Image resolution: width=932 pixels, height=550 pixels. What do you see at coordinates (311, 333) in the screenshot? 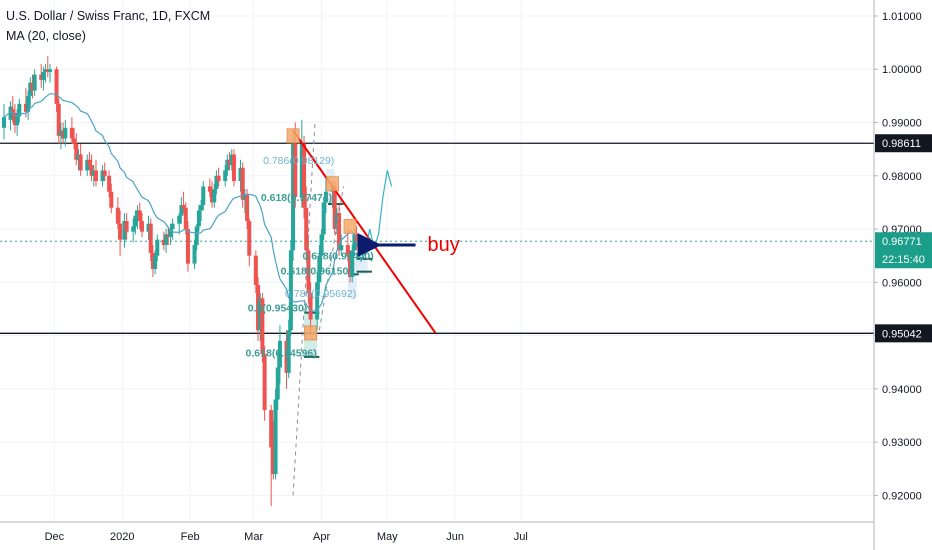
I see `pivot-marker` at bounding box center [311, 333].